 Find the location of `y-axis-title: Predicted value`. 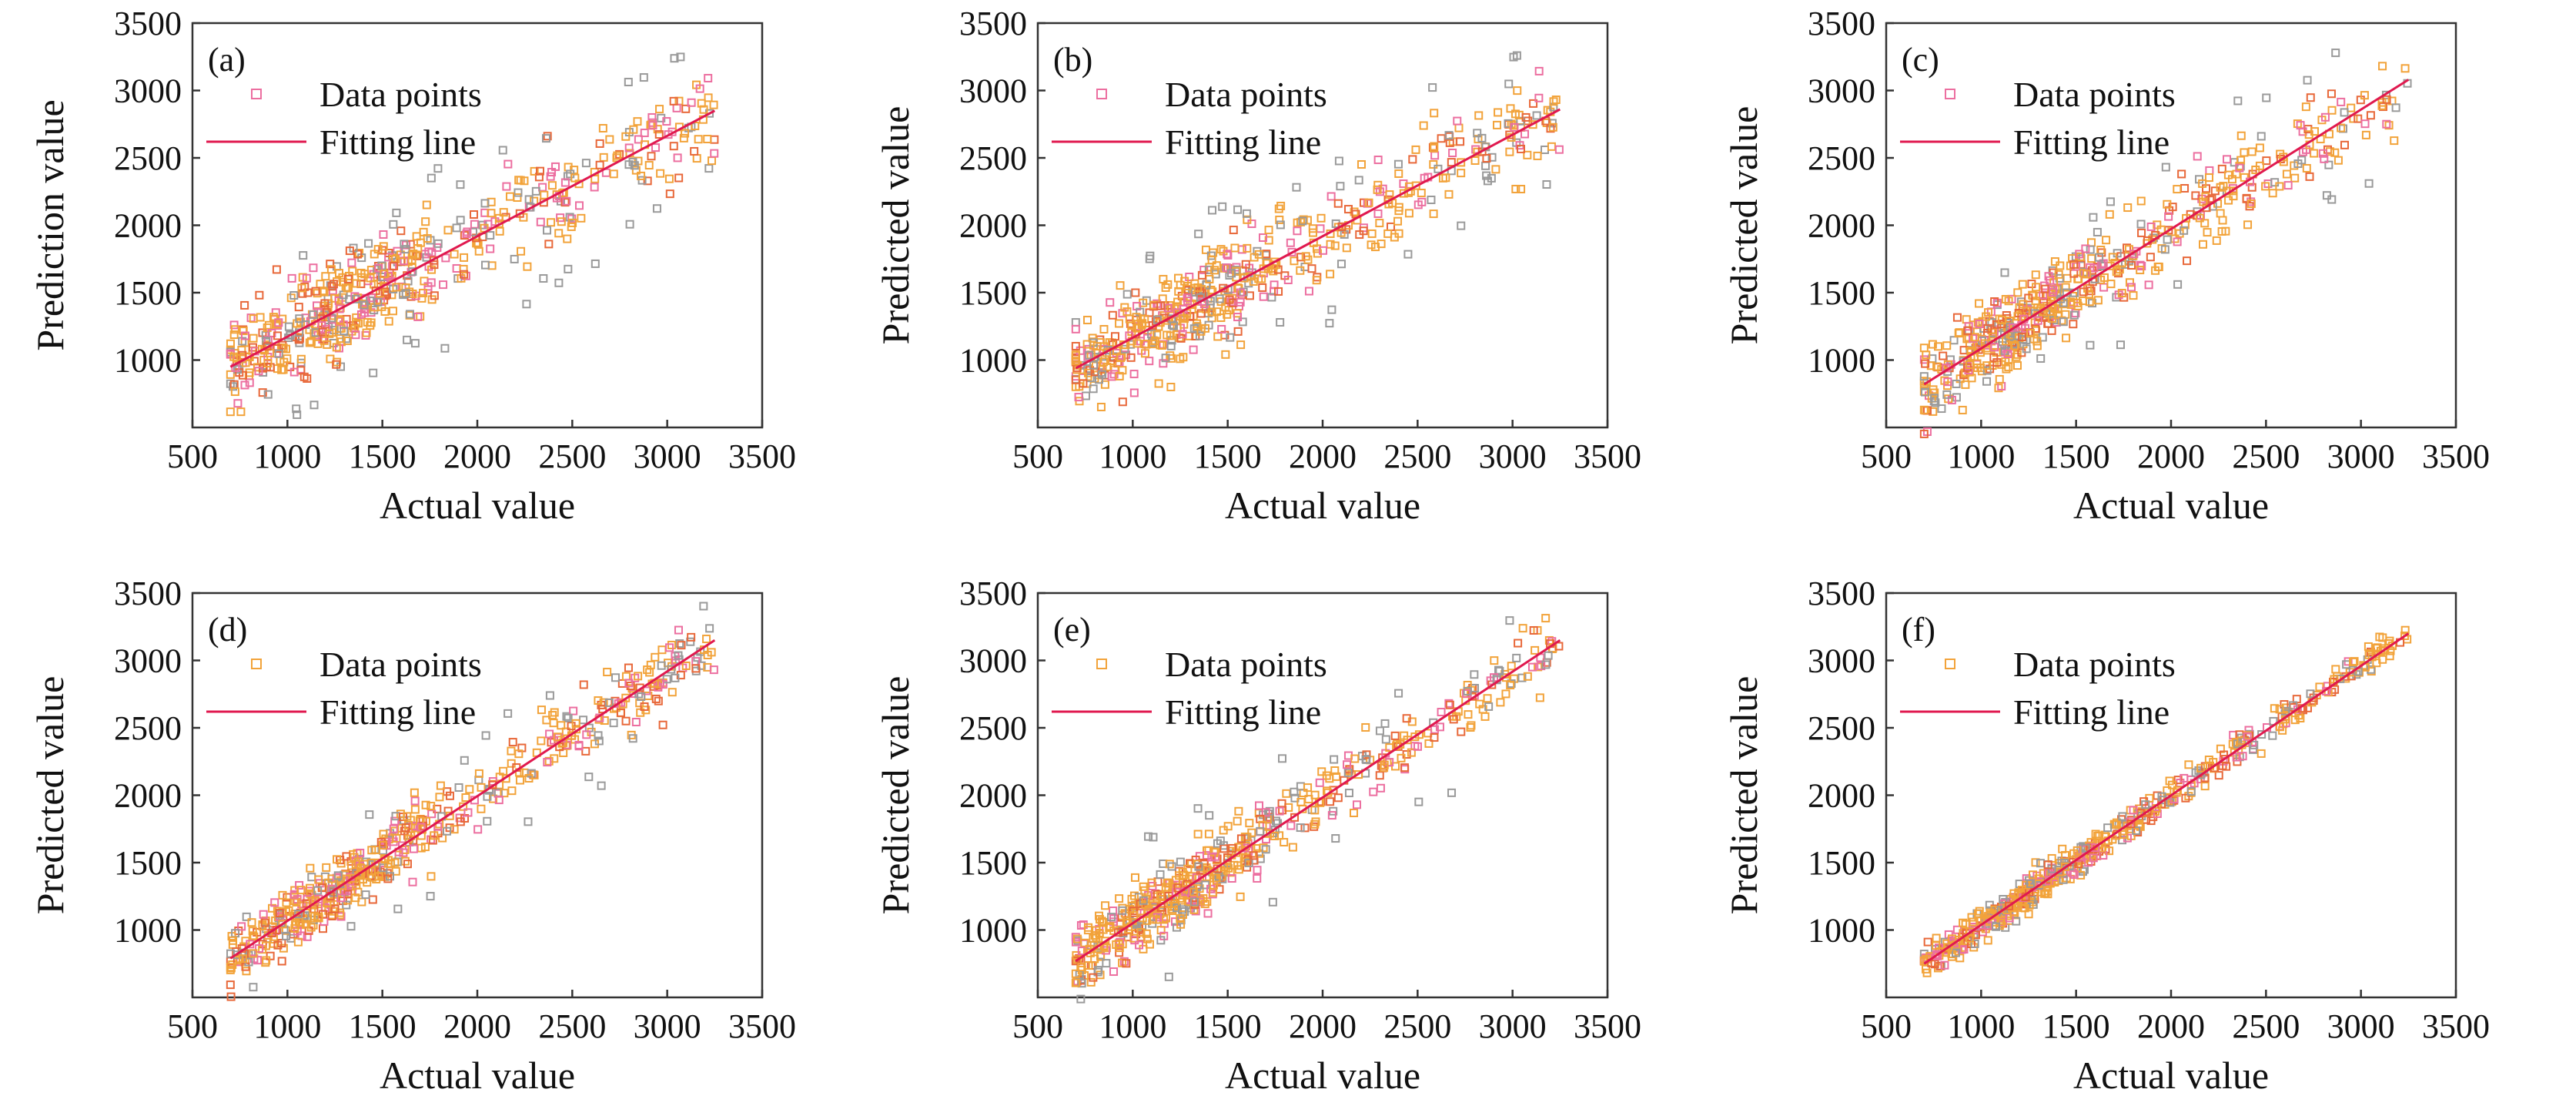

y-axis-title: Predicted value is located at coordinates (896, 795).